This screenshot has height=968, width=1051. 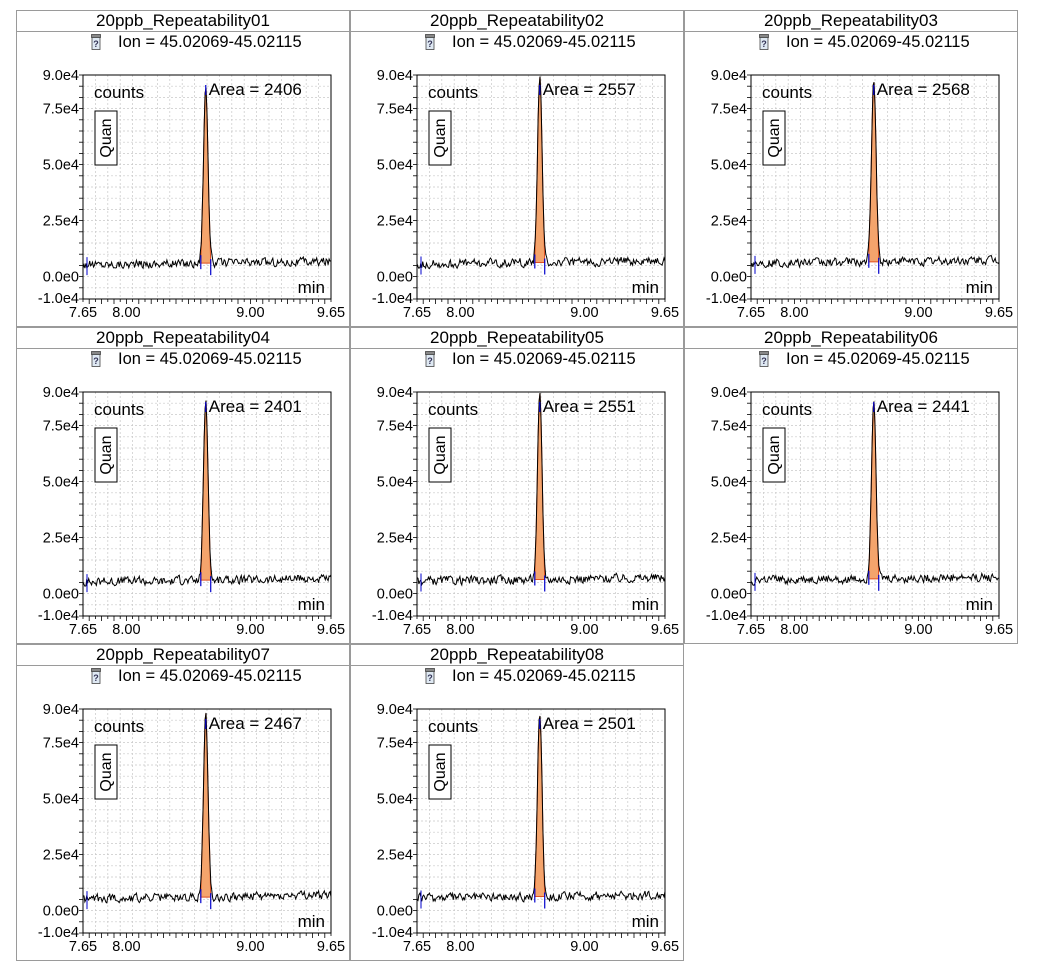 I want to click on peak-area-label: Area = 2501, so click(x=589, y=723).